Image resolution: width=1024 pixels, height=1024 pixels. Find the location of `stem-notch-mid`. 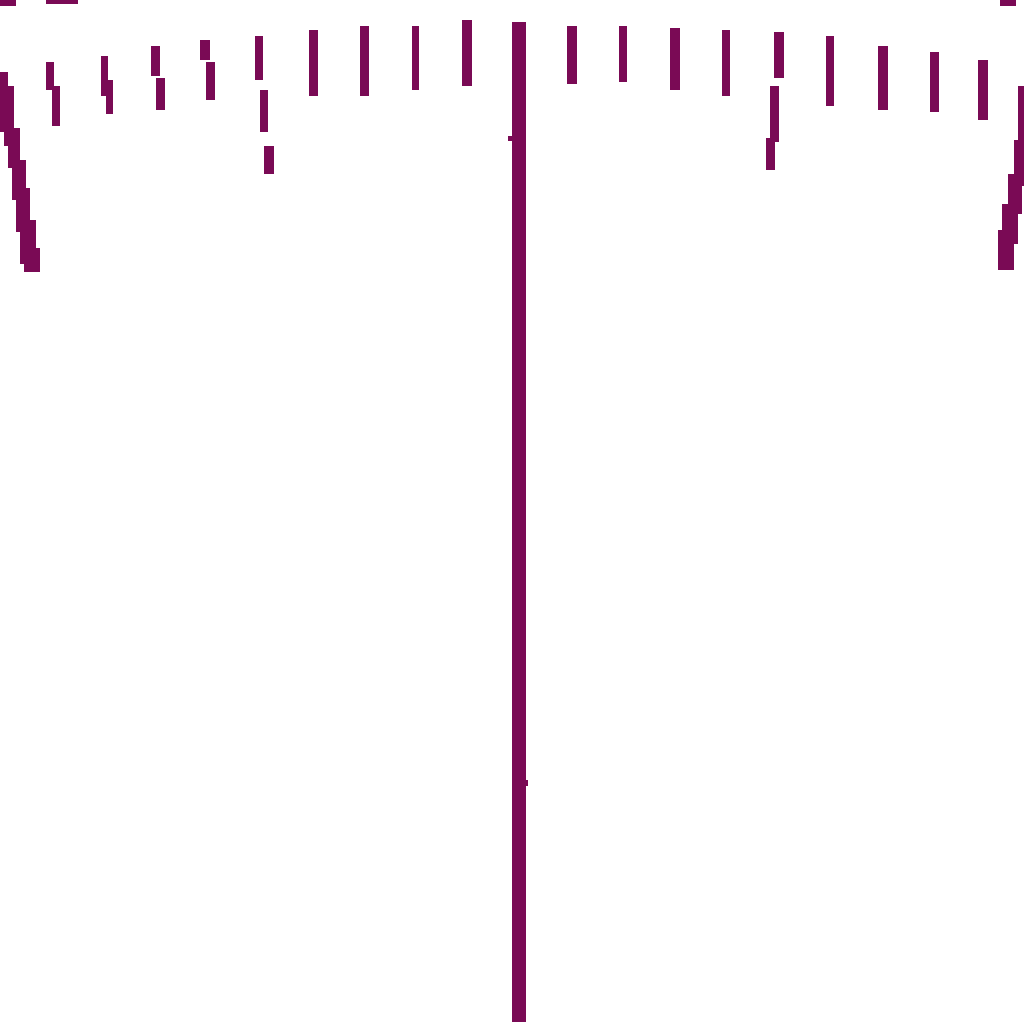

stem-notch-mid is located at coordinates (526, 783).